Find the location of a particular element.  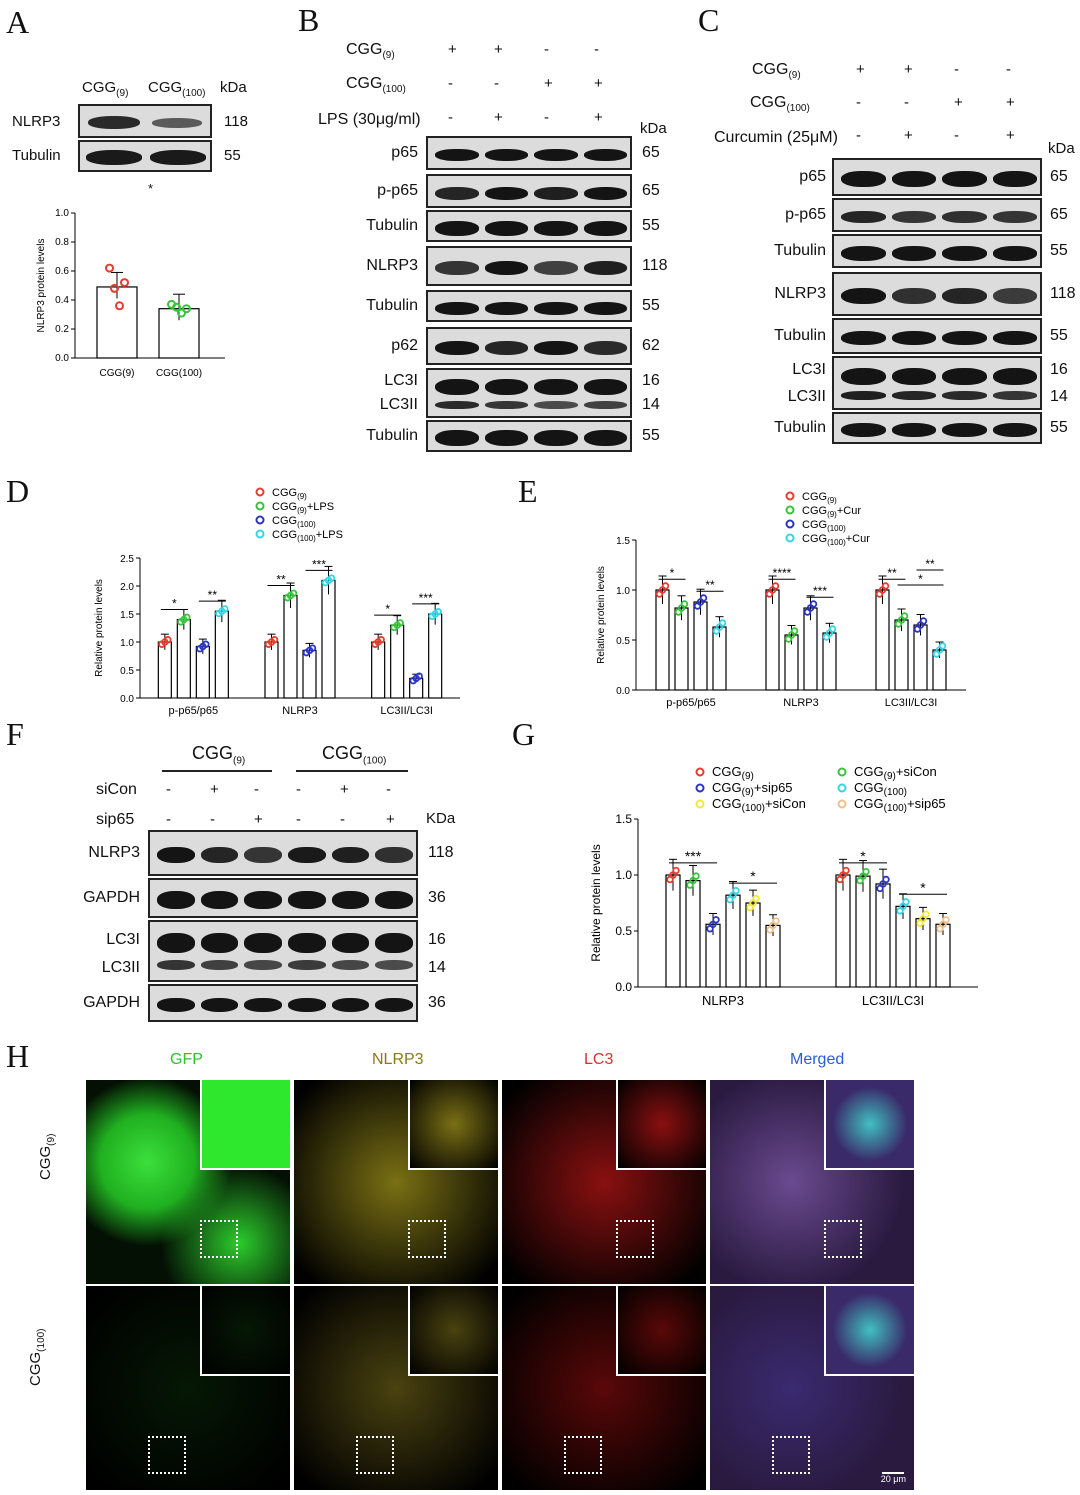

significance-label: * is located at coordinates (387, 609).